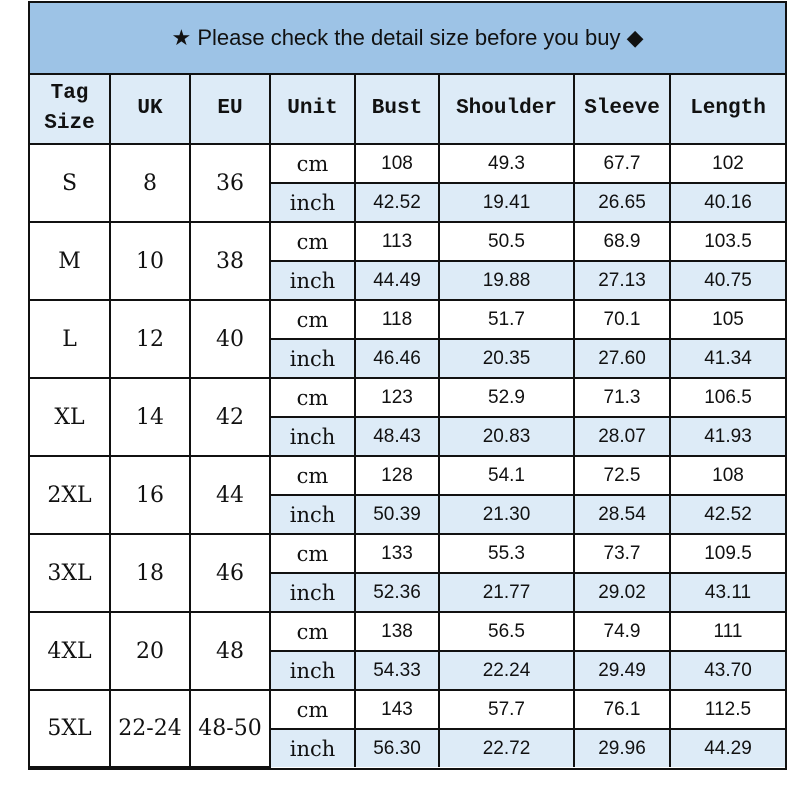  What do you see at coordinates (312, 110) in the screenshot?
I see `header-unit: Unit` at bounding box center [312, 110].